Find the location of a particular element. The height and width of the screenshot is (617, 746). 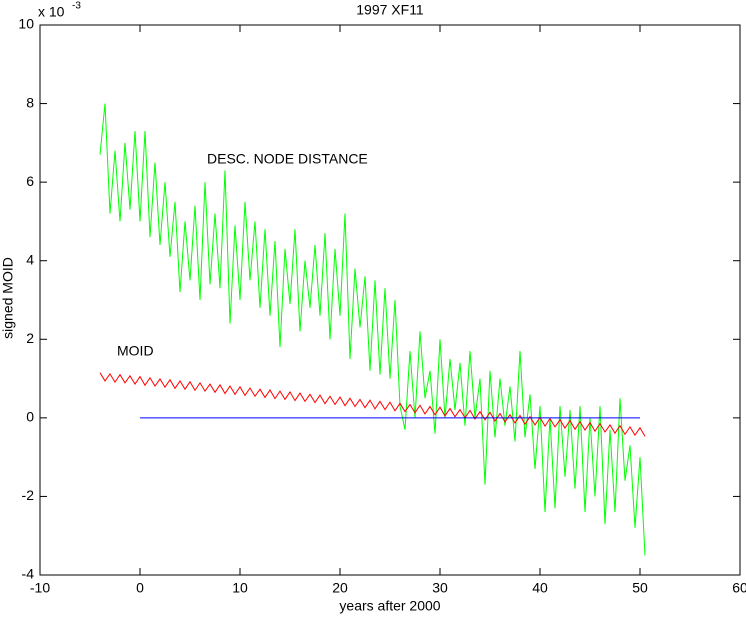

x-tick-label: 20 is located at coordinates (340, 588).